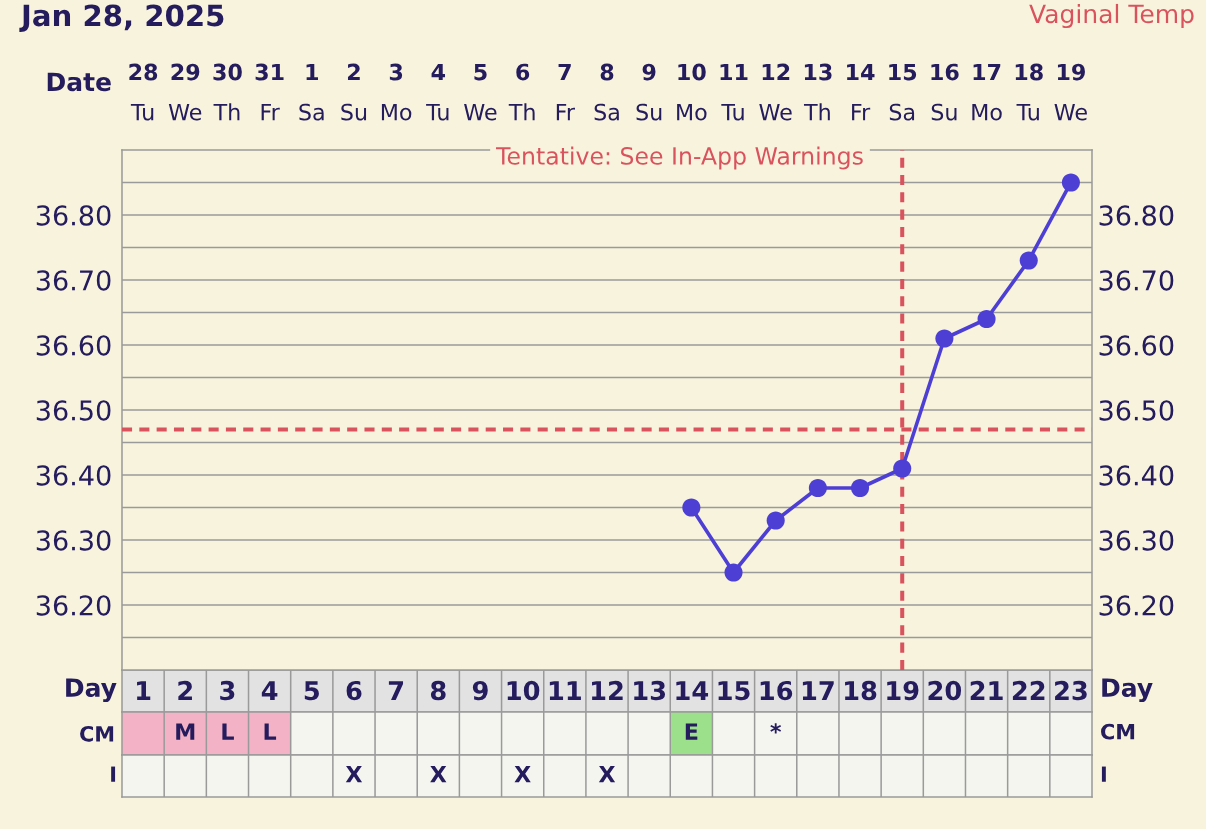  What do you see at coordinates (185, 72) in the screenshot?
I see `x2-tick-label: 29` at bounding box center [185, 72].